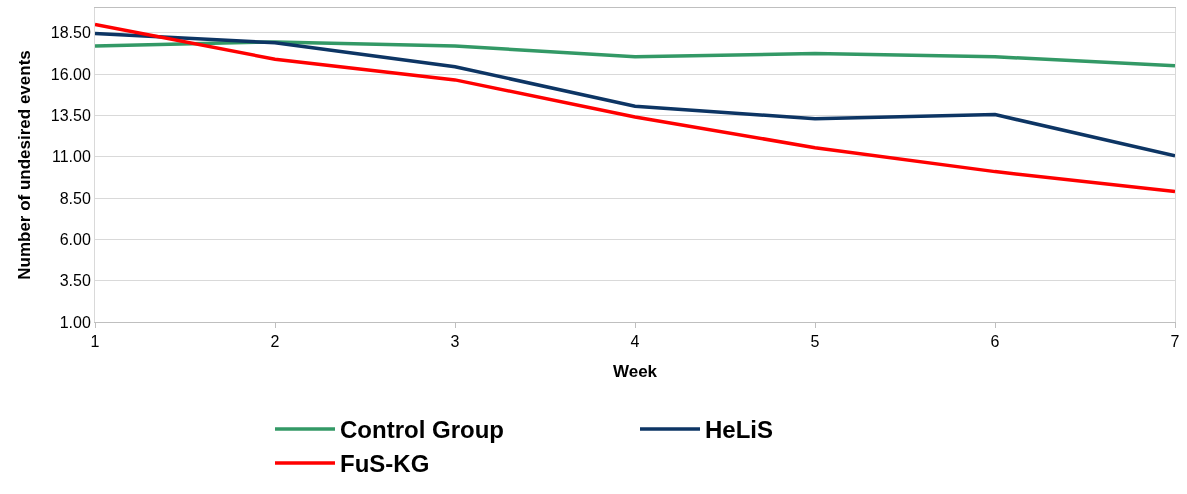 The width and height of the screenshot is (1187, 494). What do you see at coordinates (71, 157) in the screenshot?
I see `y-tick-label: 11.00` at bounding box center [71, 157].